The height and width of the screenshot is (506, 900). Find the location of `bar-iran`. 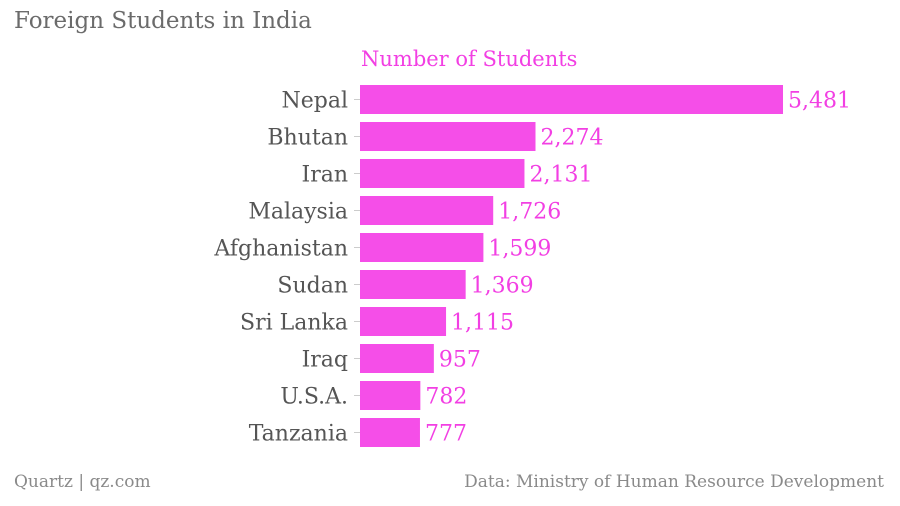

bar-iran is located at coordinates (442, 173).